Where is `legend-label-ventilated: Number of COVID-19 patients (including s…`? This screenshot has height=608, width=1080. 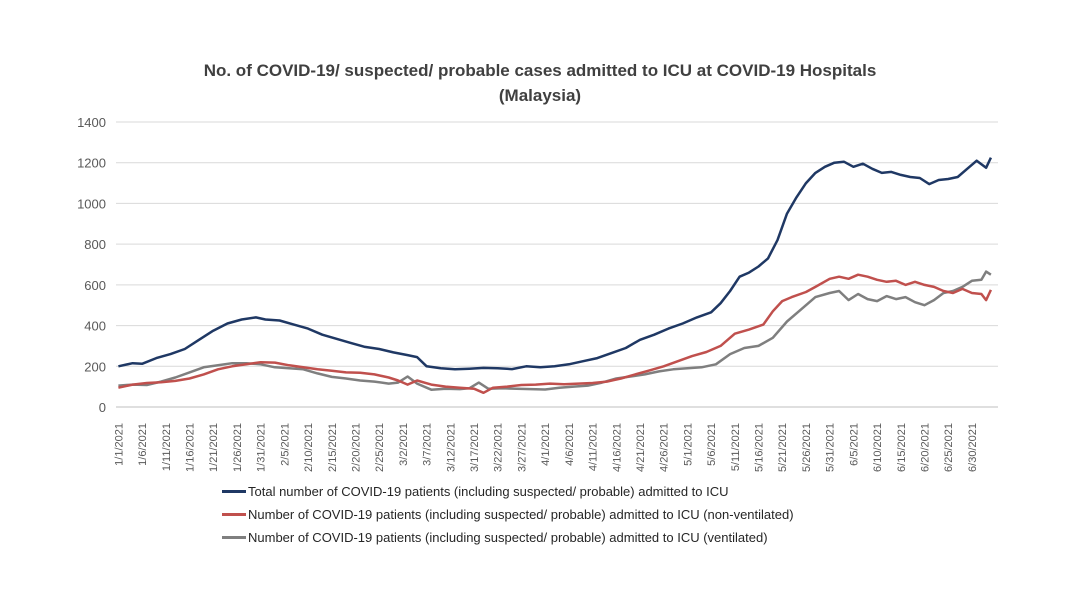 legend-label-ventilated: Number of COVID-19 patients (including s… is located at coordinates (508, 537).